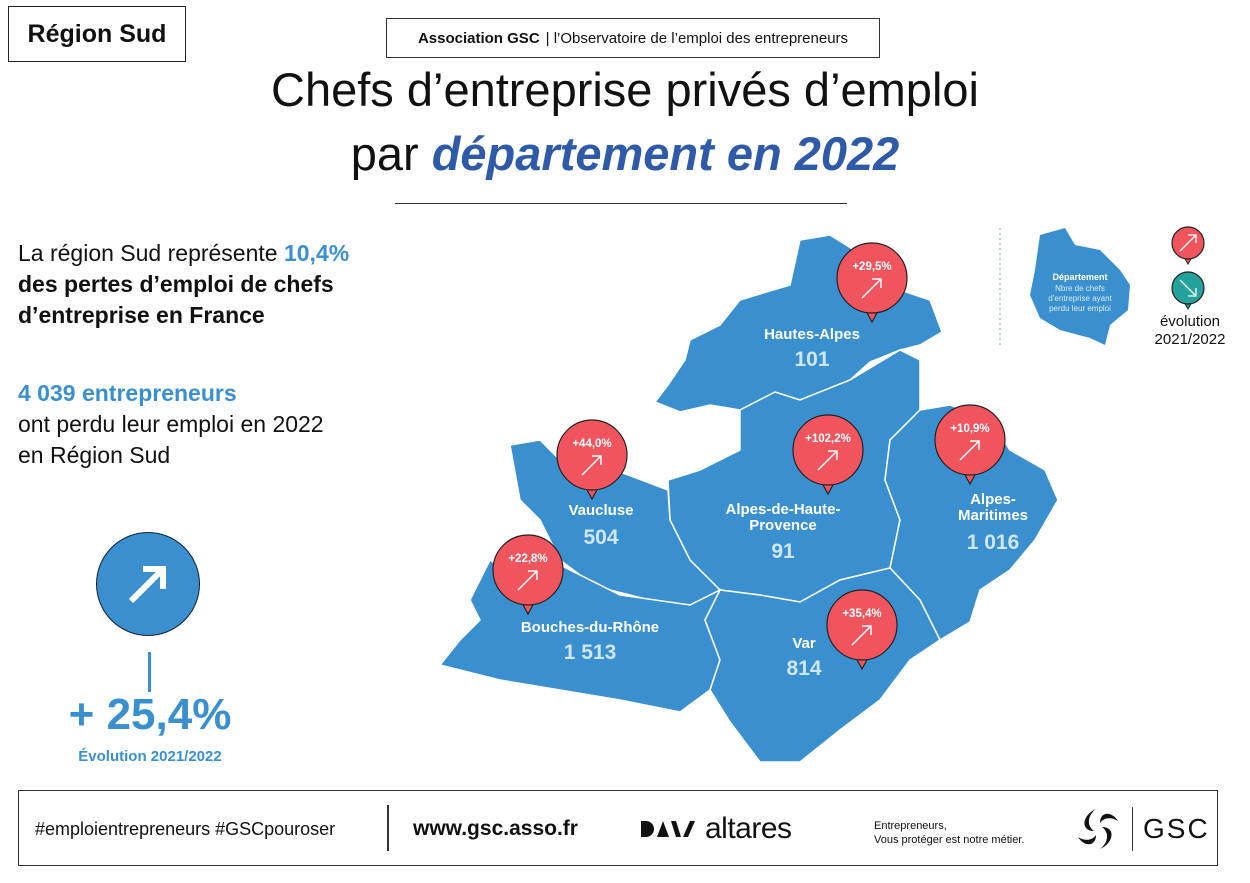 This screenshot has width=1250, height=883. What do you see at coordinates (783, 551) in the screenshot?
I see `dept-count: 91` at bounding box center [783, 551].